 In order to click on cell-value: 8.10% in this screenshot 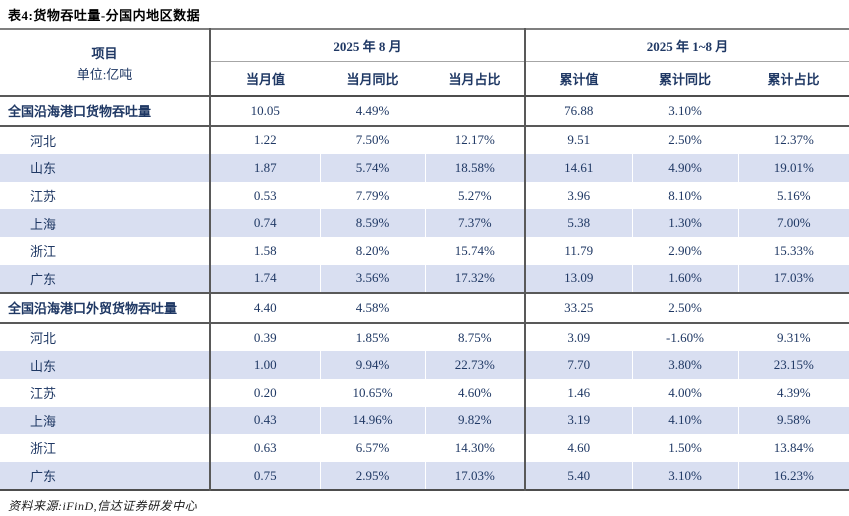, I will do `click(684, 195)`.